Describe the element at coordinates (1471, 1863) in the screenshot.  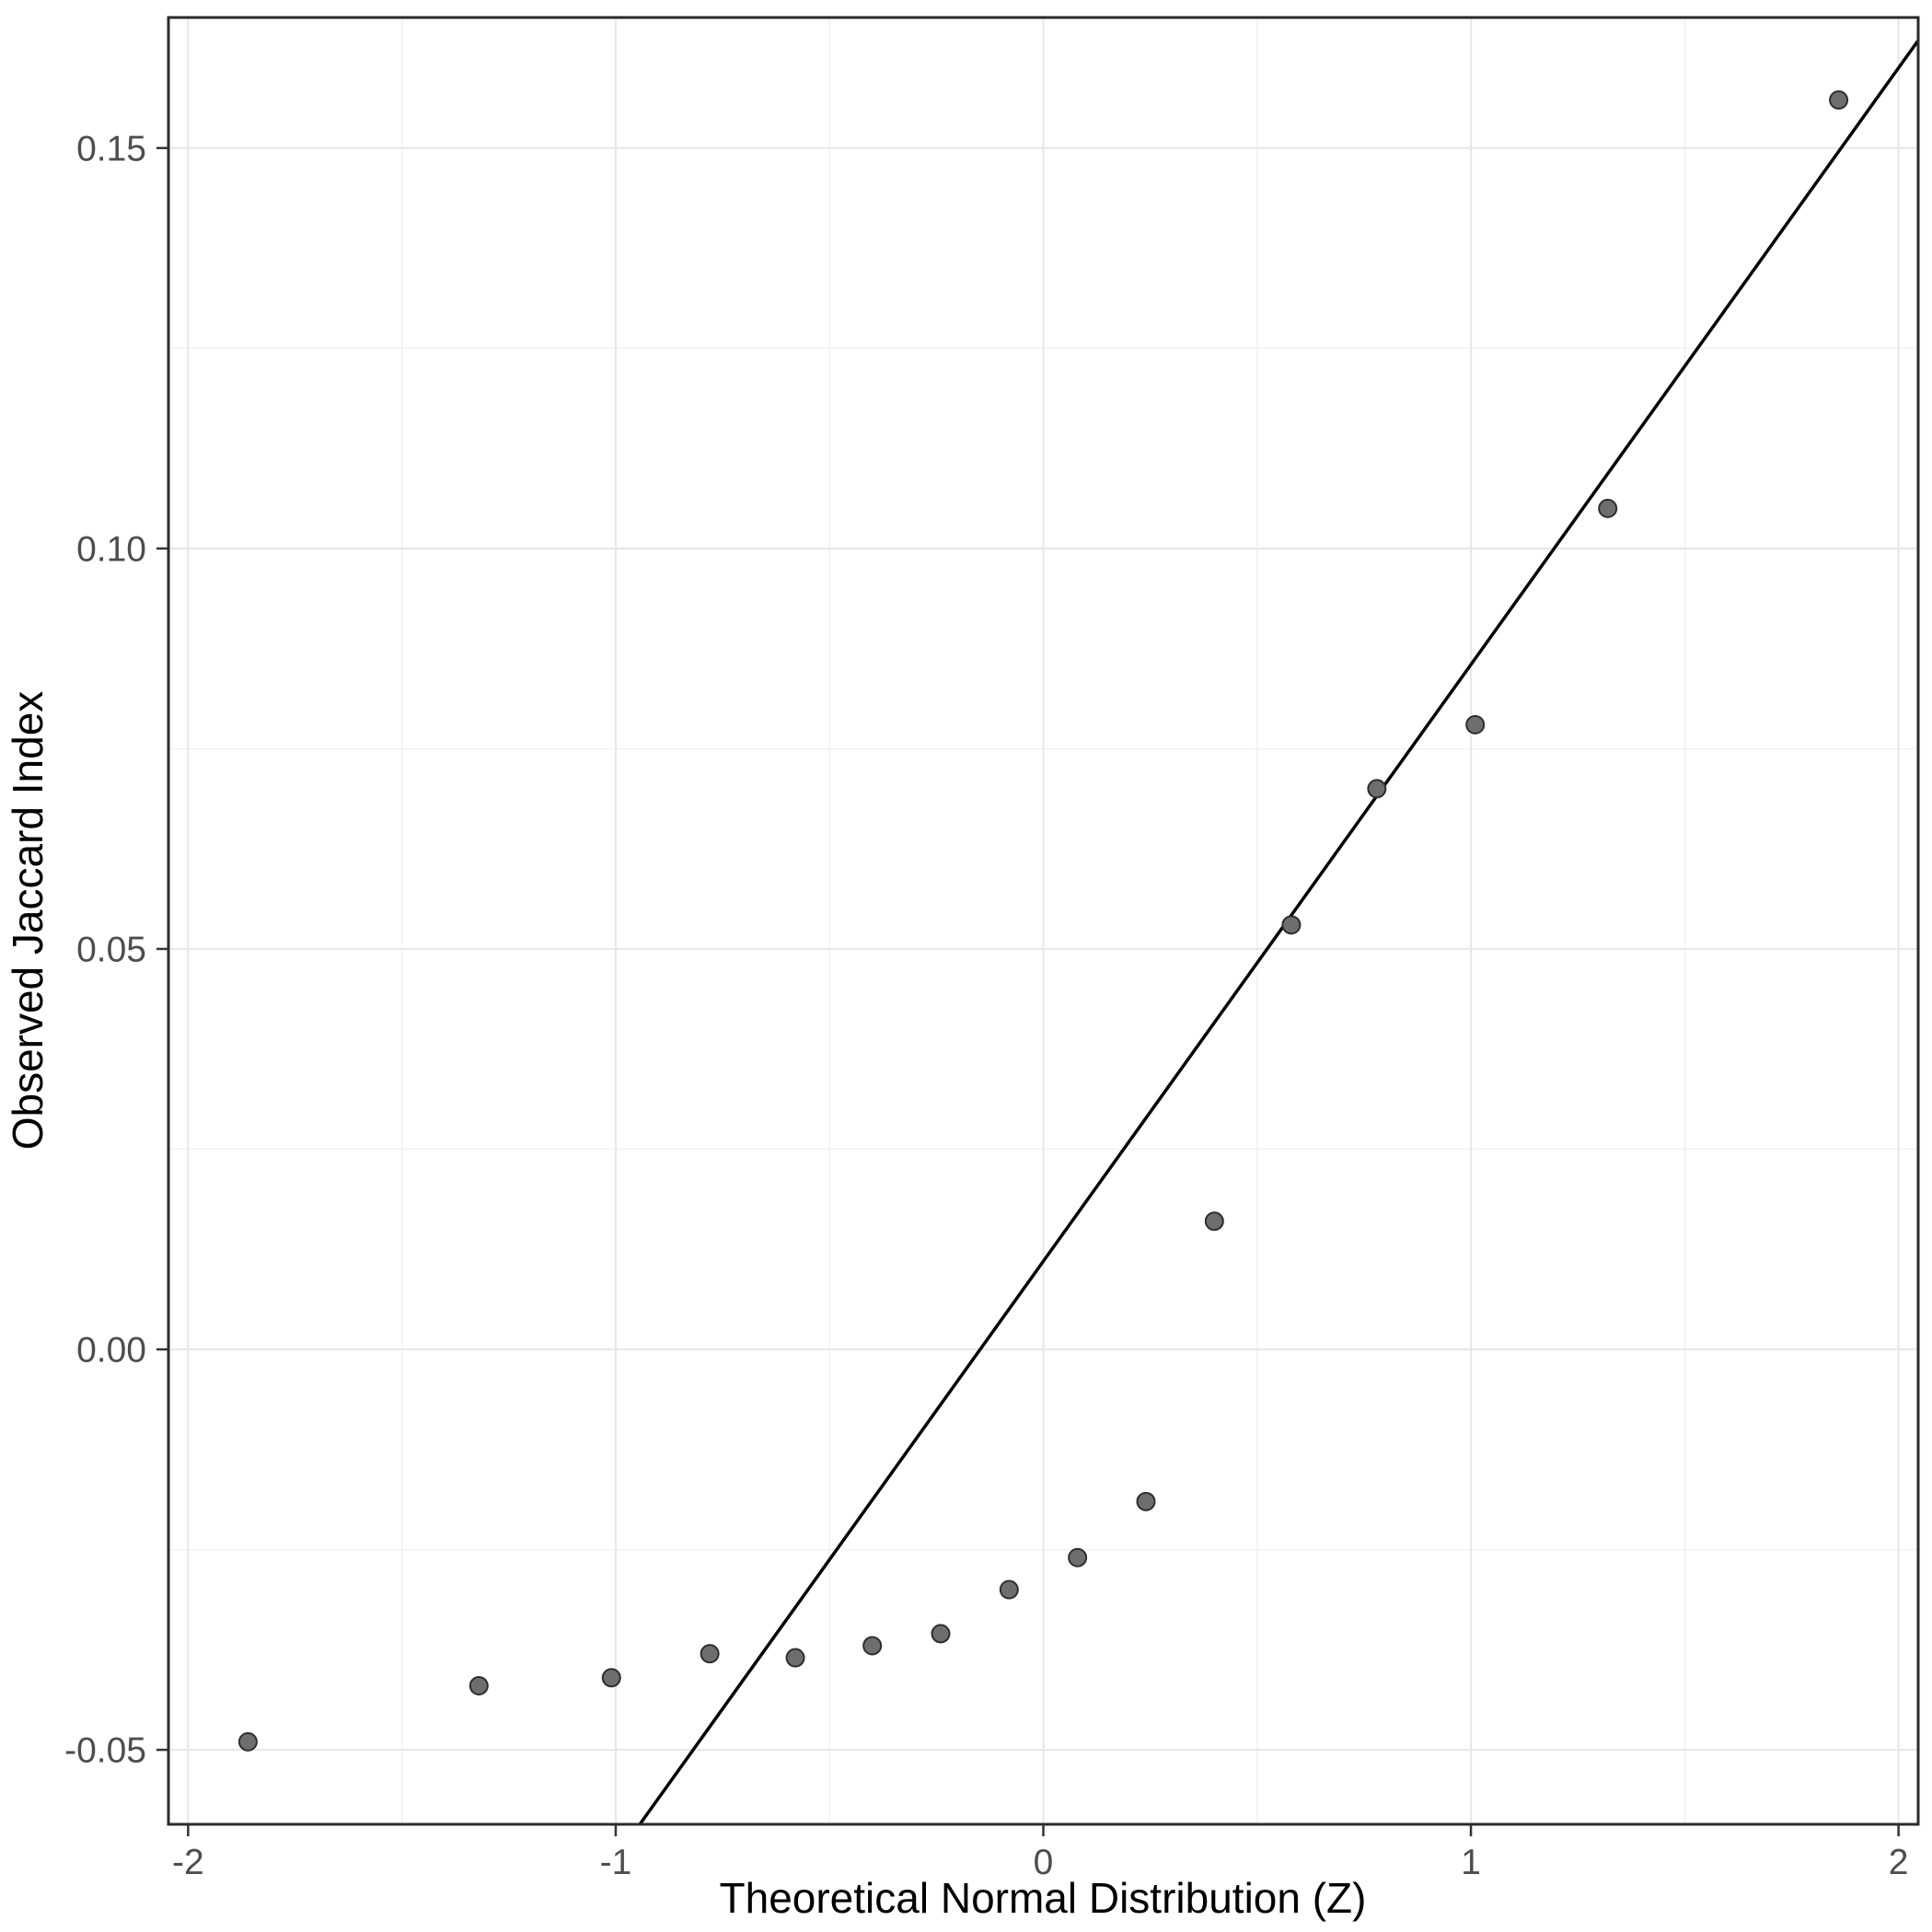
I see `x-tick-label: 1` at that location.